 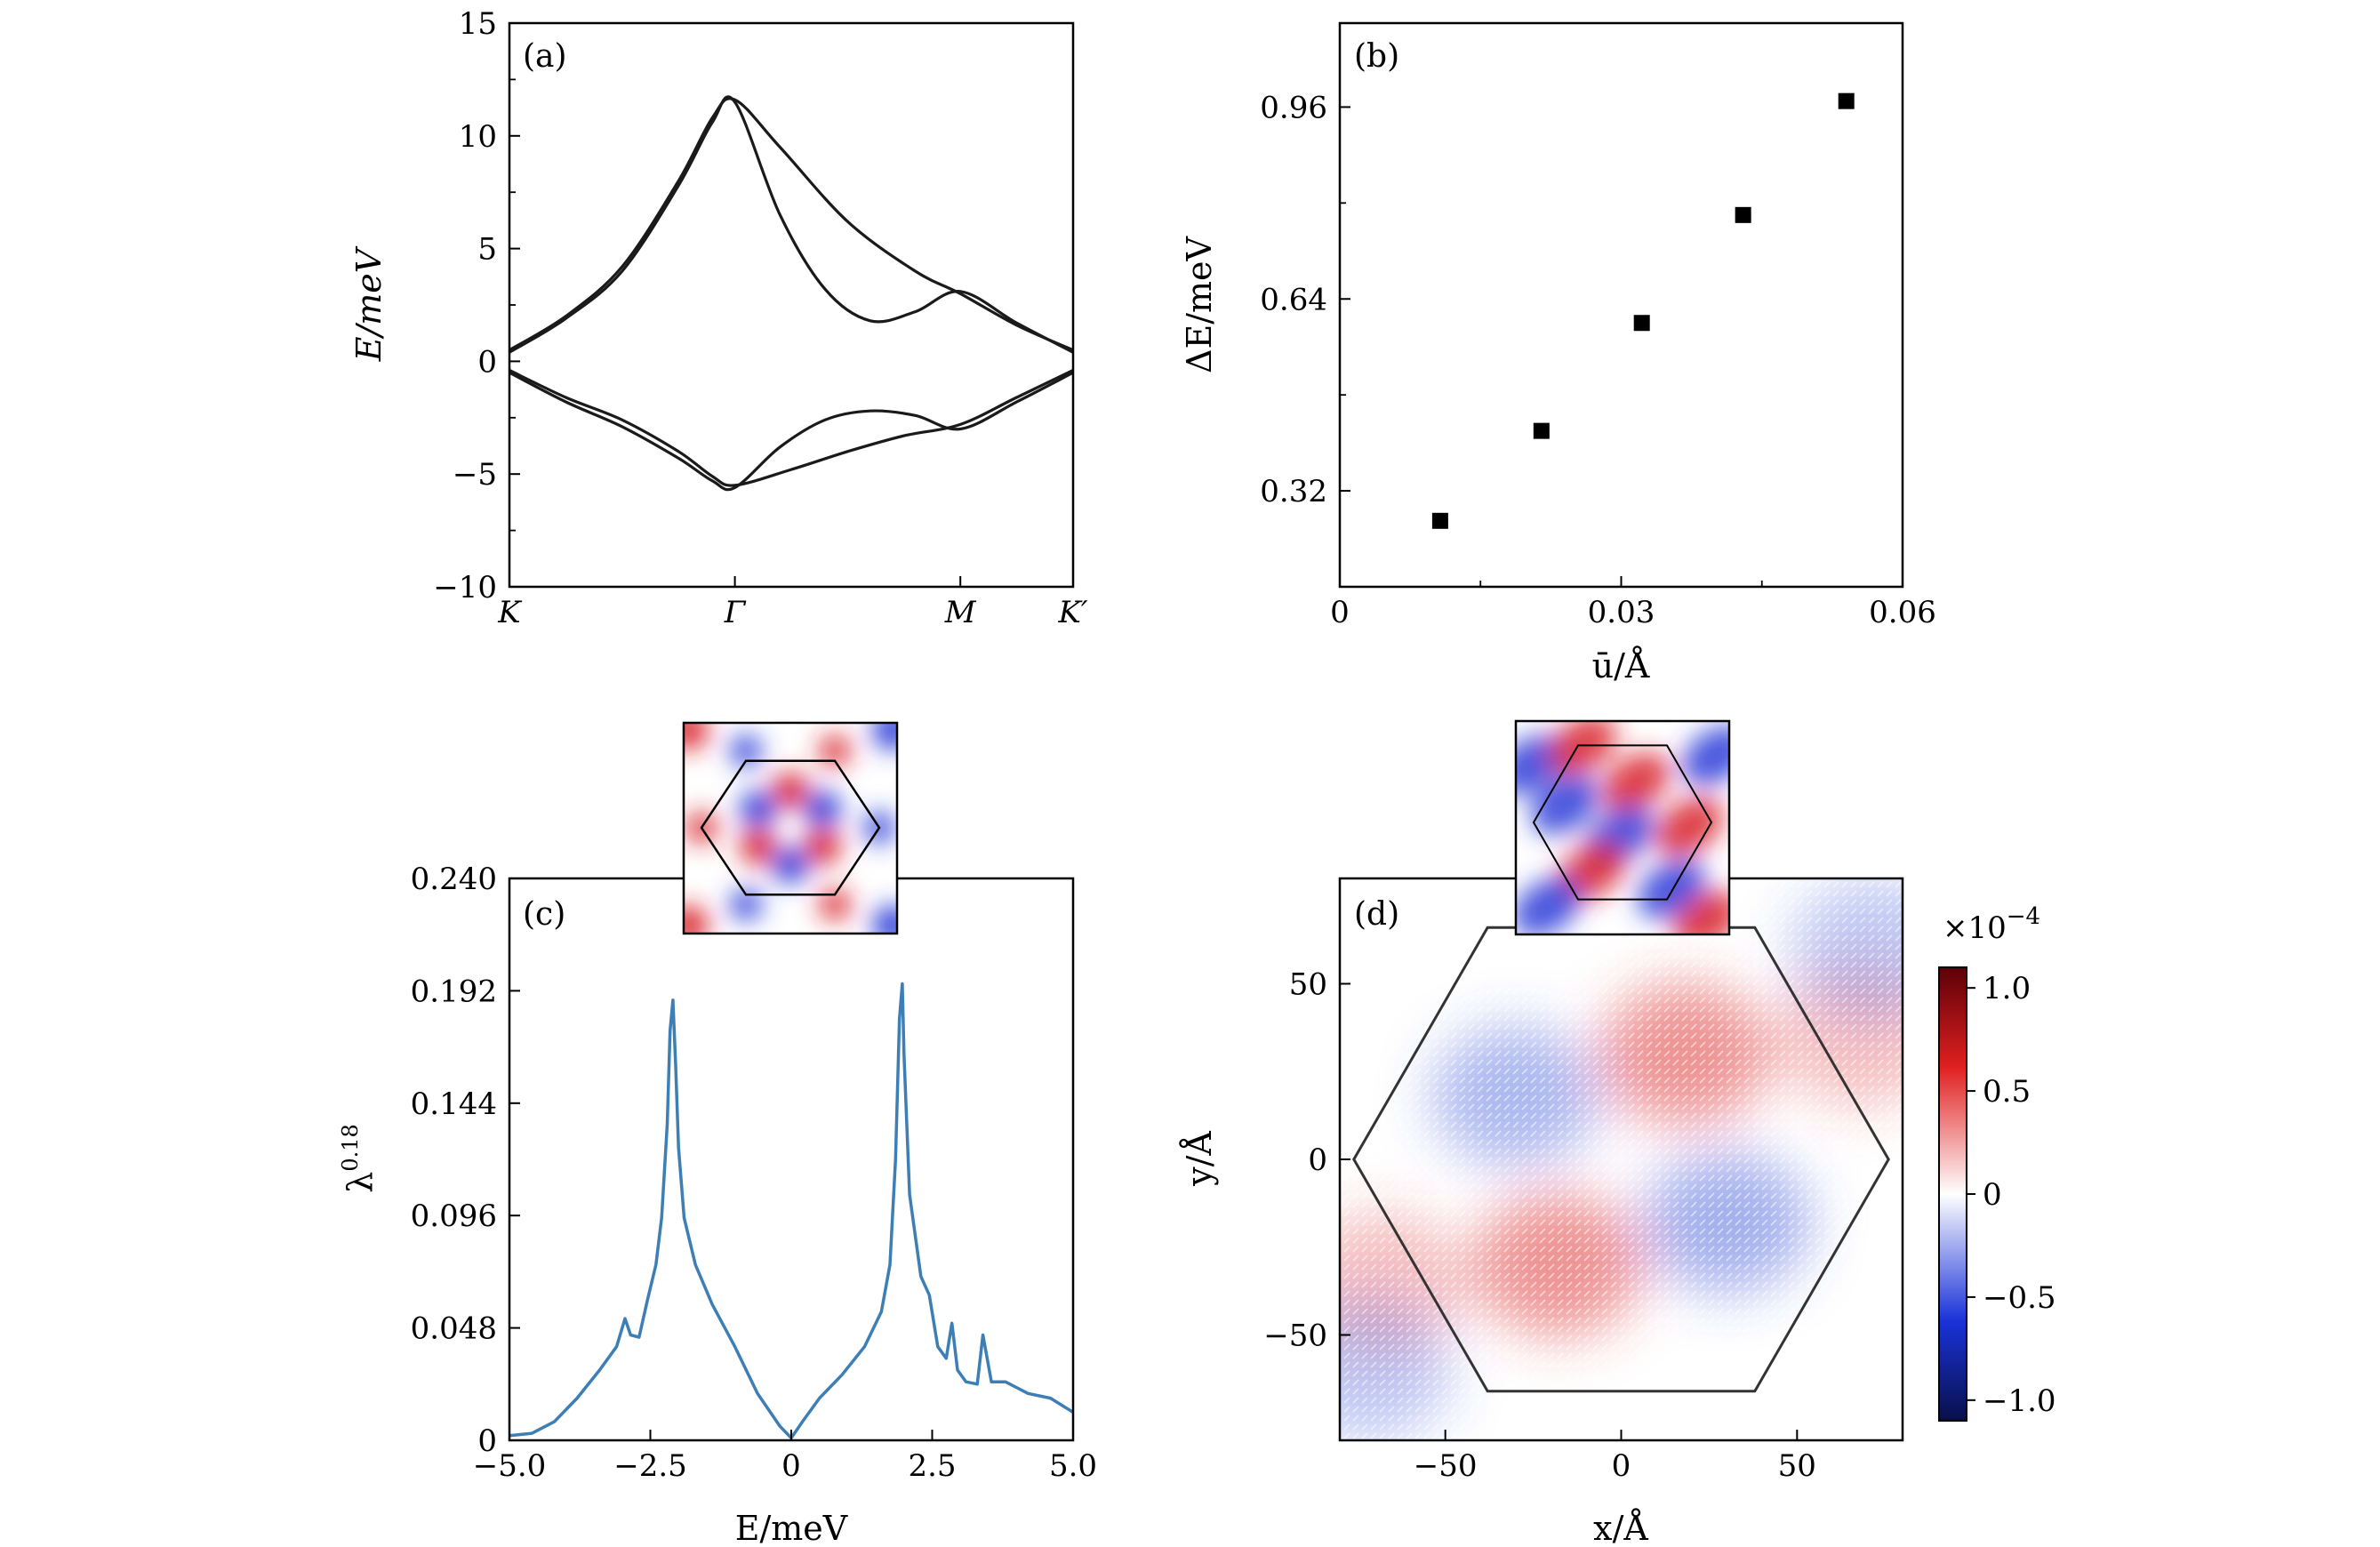 I want to click on panel-c-inset-blobs, so click(x=790, y=828).